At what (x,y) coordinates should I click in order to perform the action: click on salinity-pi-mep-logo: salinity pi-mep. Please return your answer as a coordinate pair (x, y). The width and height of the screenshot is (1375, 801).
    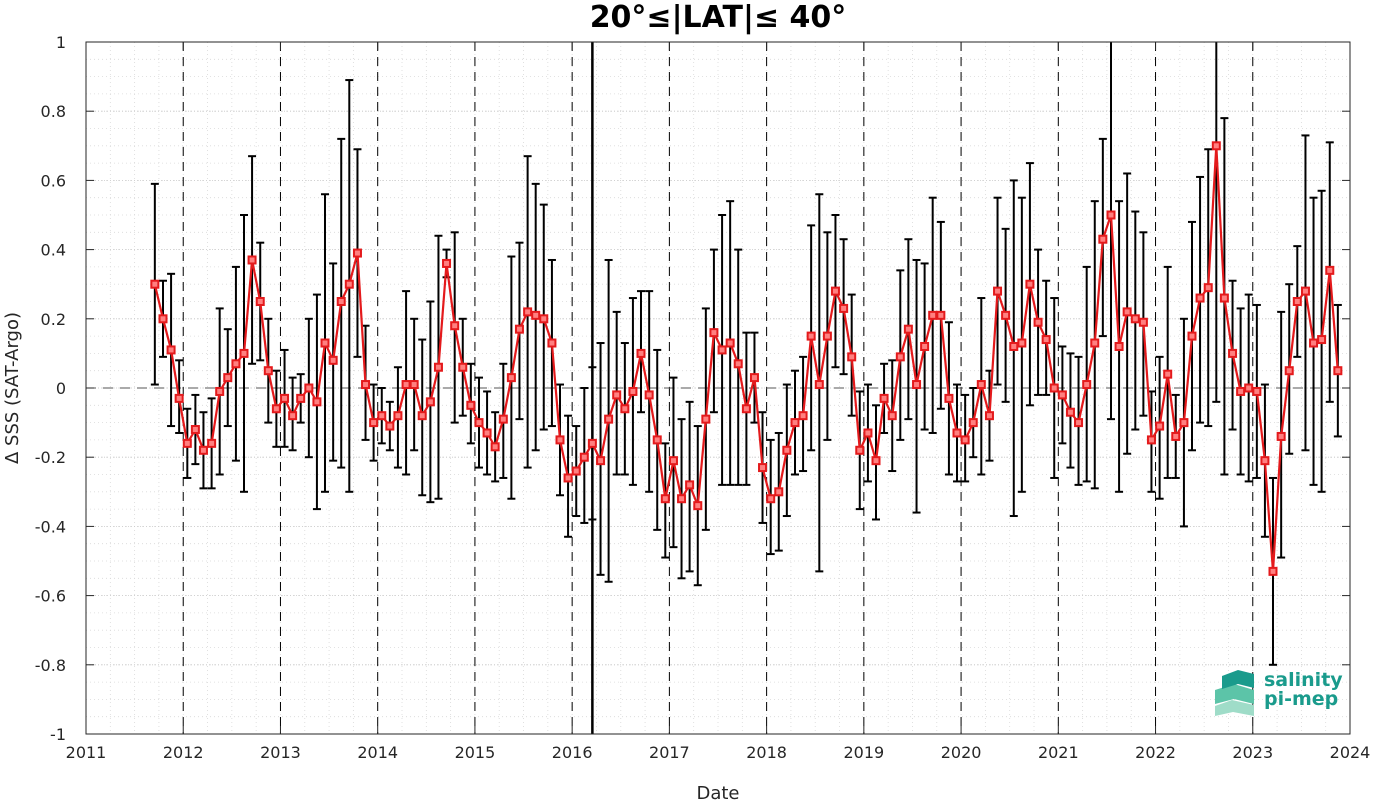
    Looking at the image, I should click on (1279, 692).